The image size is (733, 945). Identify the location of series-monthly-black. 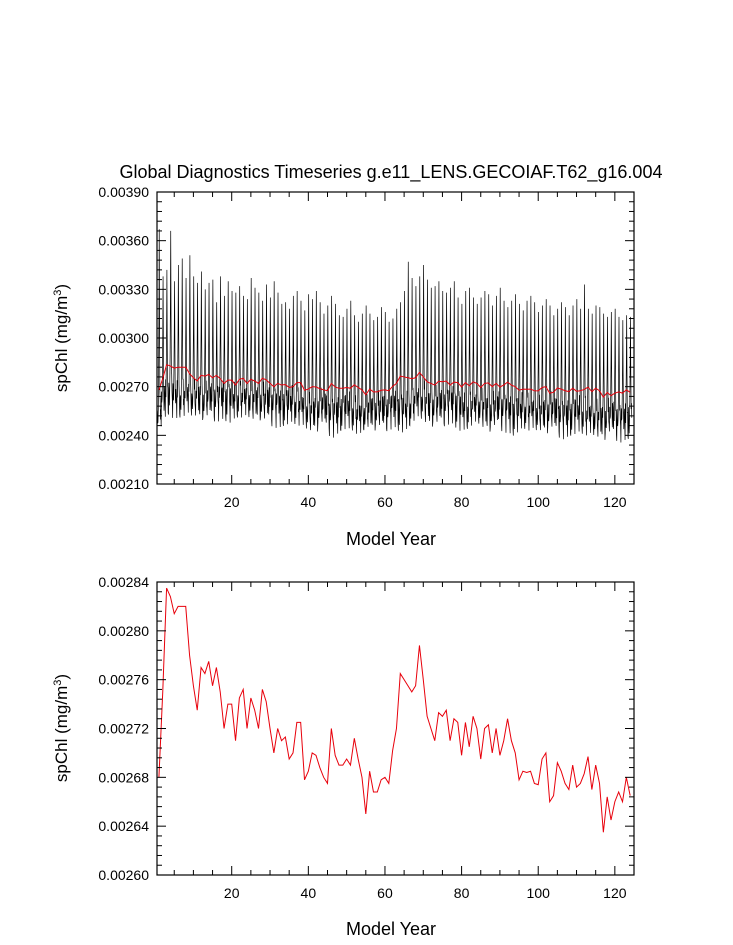
(394, 336).